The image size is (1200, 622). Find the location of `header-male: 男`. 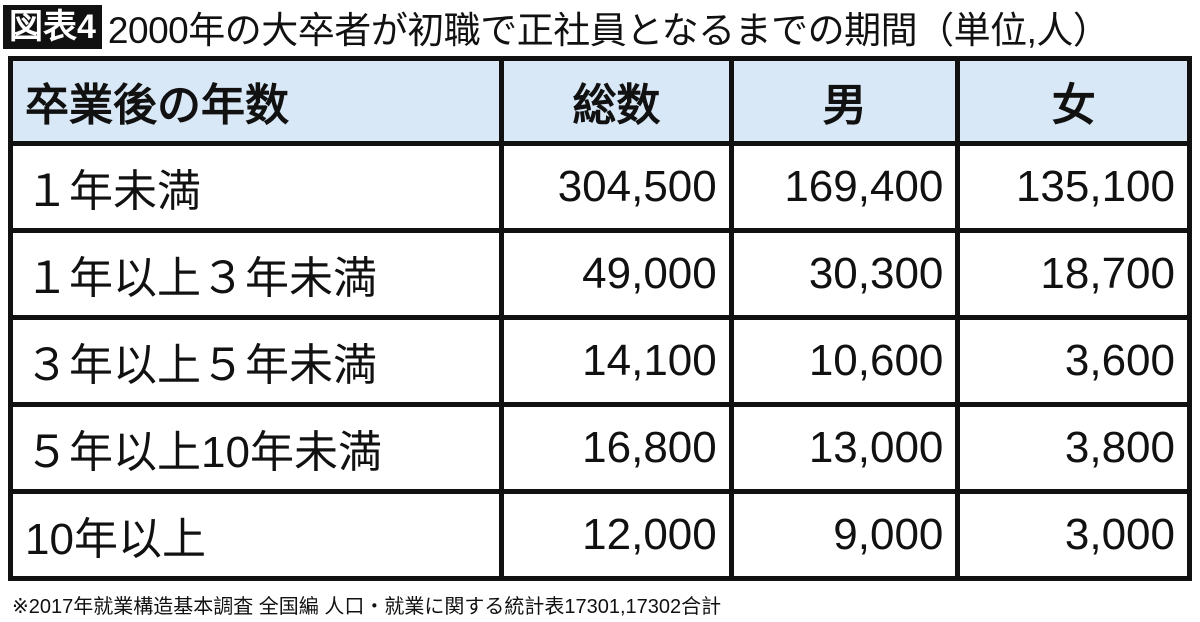

header-male: 男 is located at coordinates (844, 101).